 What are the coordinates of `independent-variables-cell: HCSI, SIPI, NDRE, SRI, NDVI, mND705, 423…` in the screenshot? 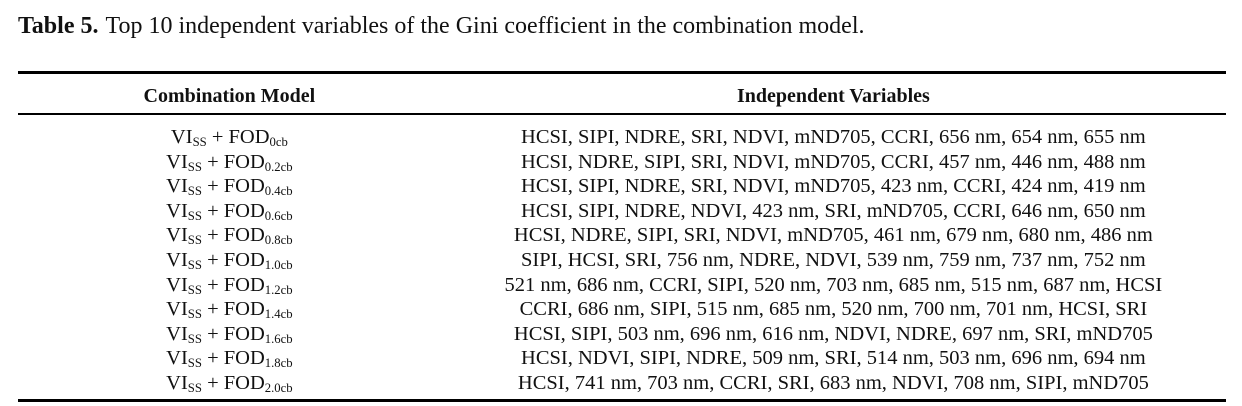 It's located at (833, 186).